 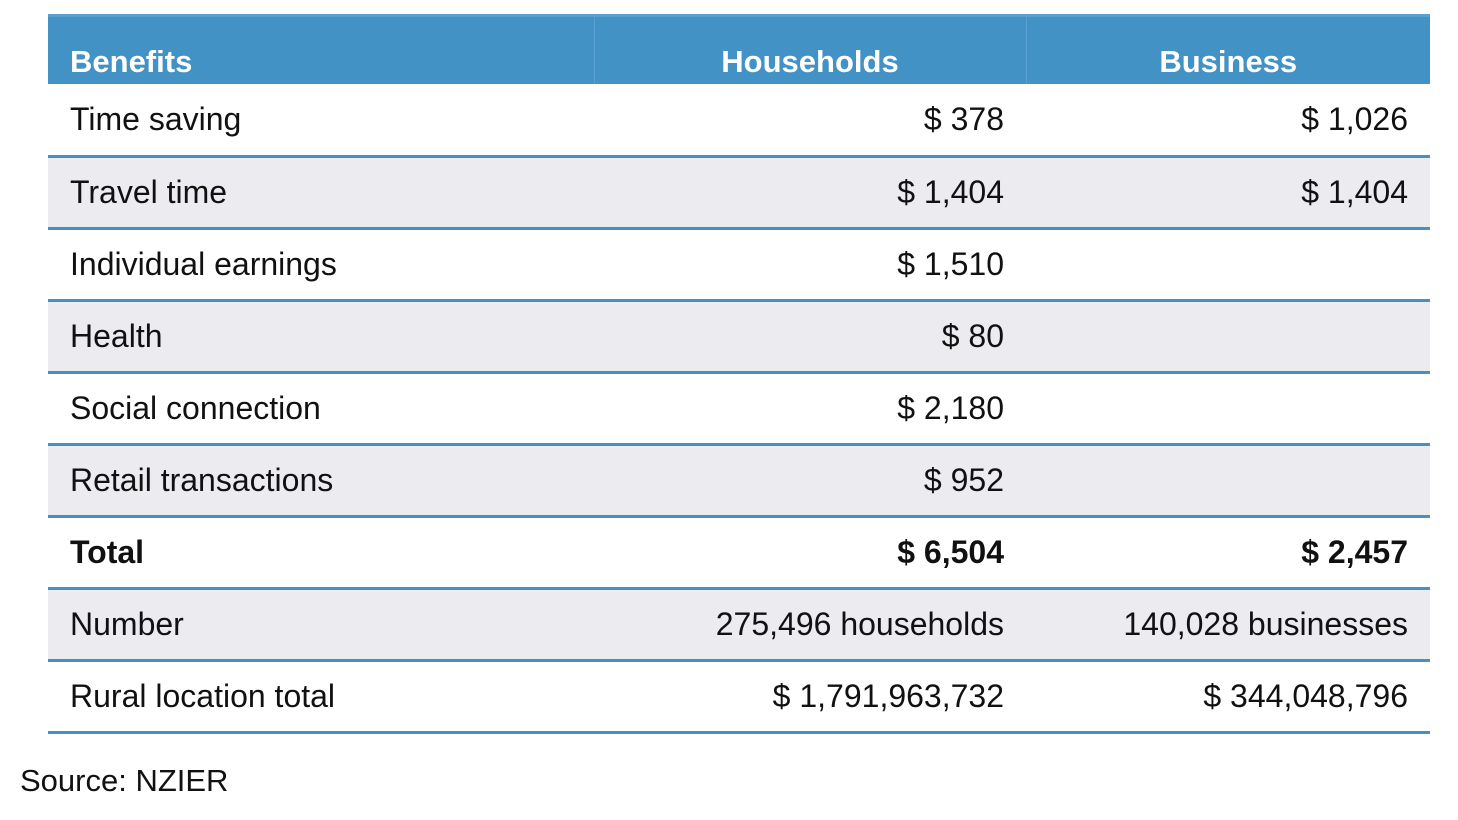 I want to click on households-value: $ 2,180, so click(x=810, y=409).